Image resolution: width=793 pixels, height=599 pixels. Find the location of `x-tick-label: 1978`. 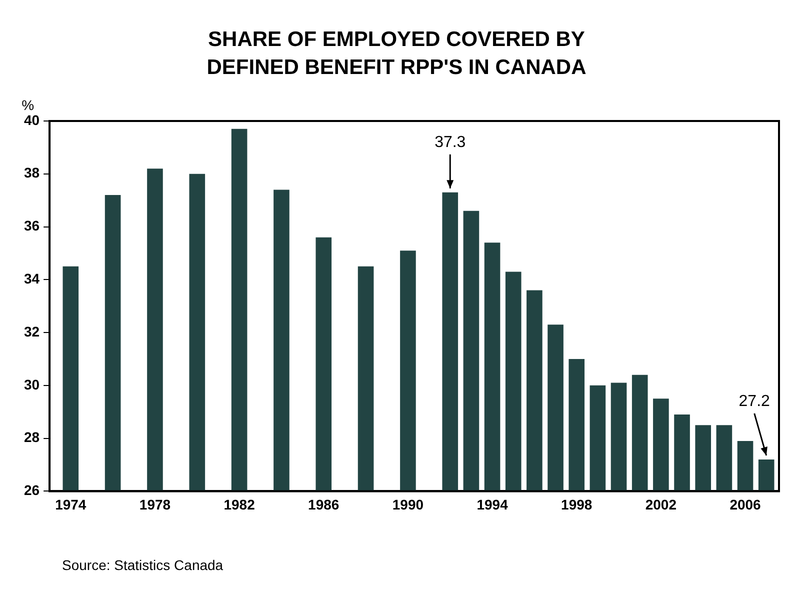

x-tick-label: 1978 is located at coordinates (155, 504).